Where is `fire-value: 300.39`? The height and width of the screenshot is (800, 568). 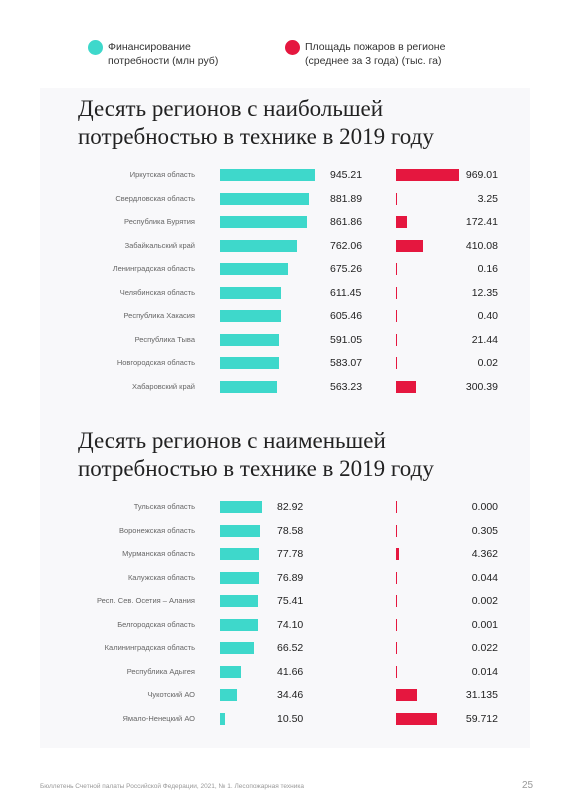
fire-value: 300.39 is located at coordinates (481, 386).